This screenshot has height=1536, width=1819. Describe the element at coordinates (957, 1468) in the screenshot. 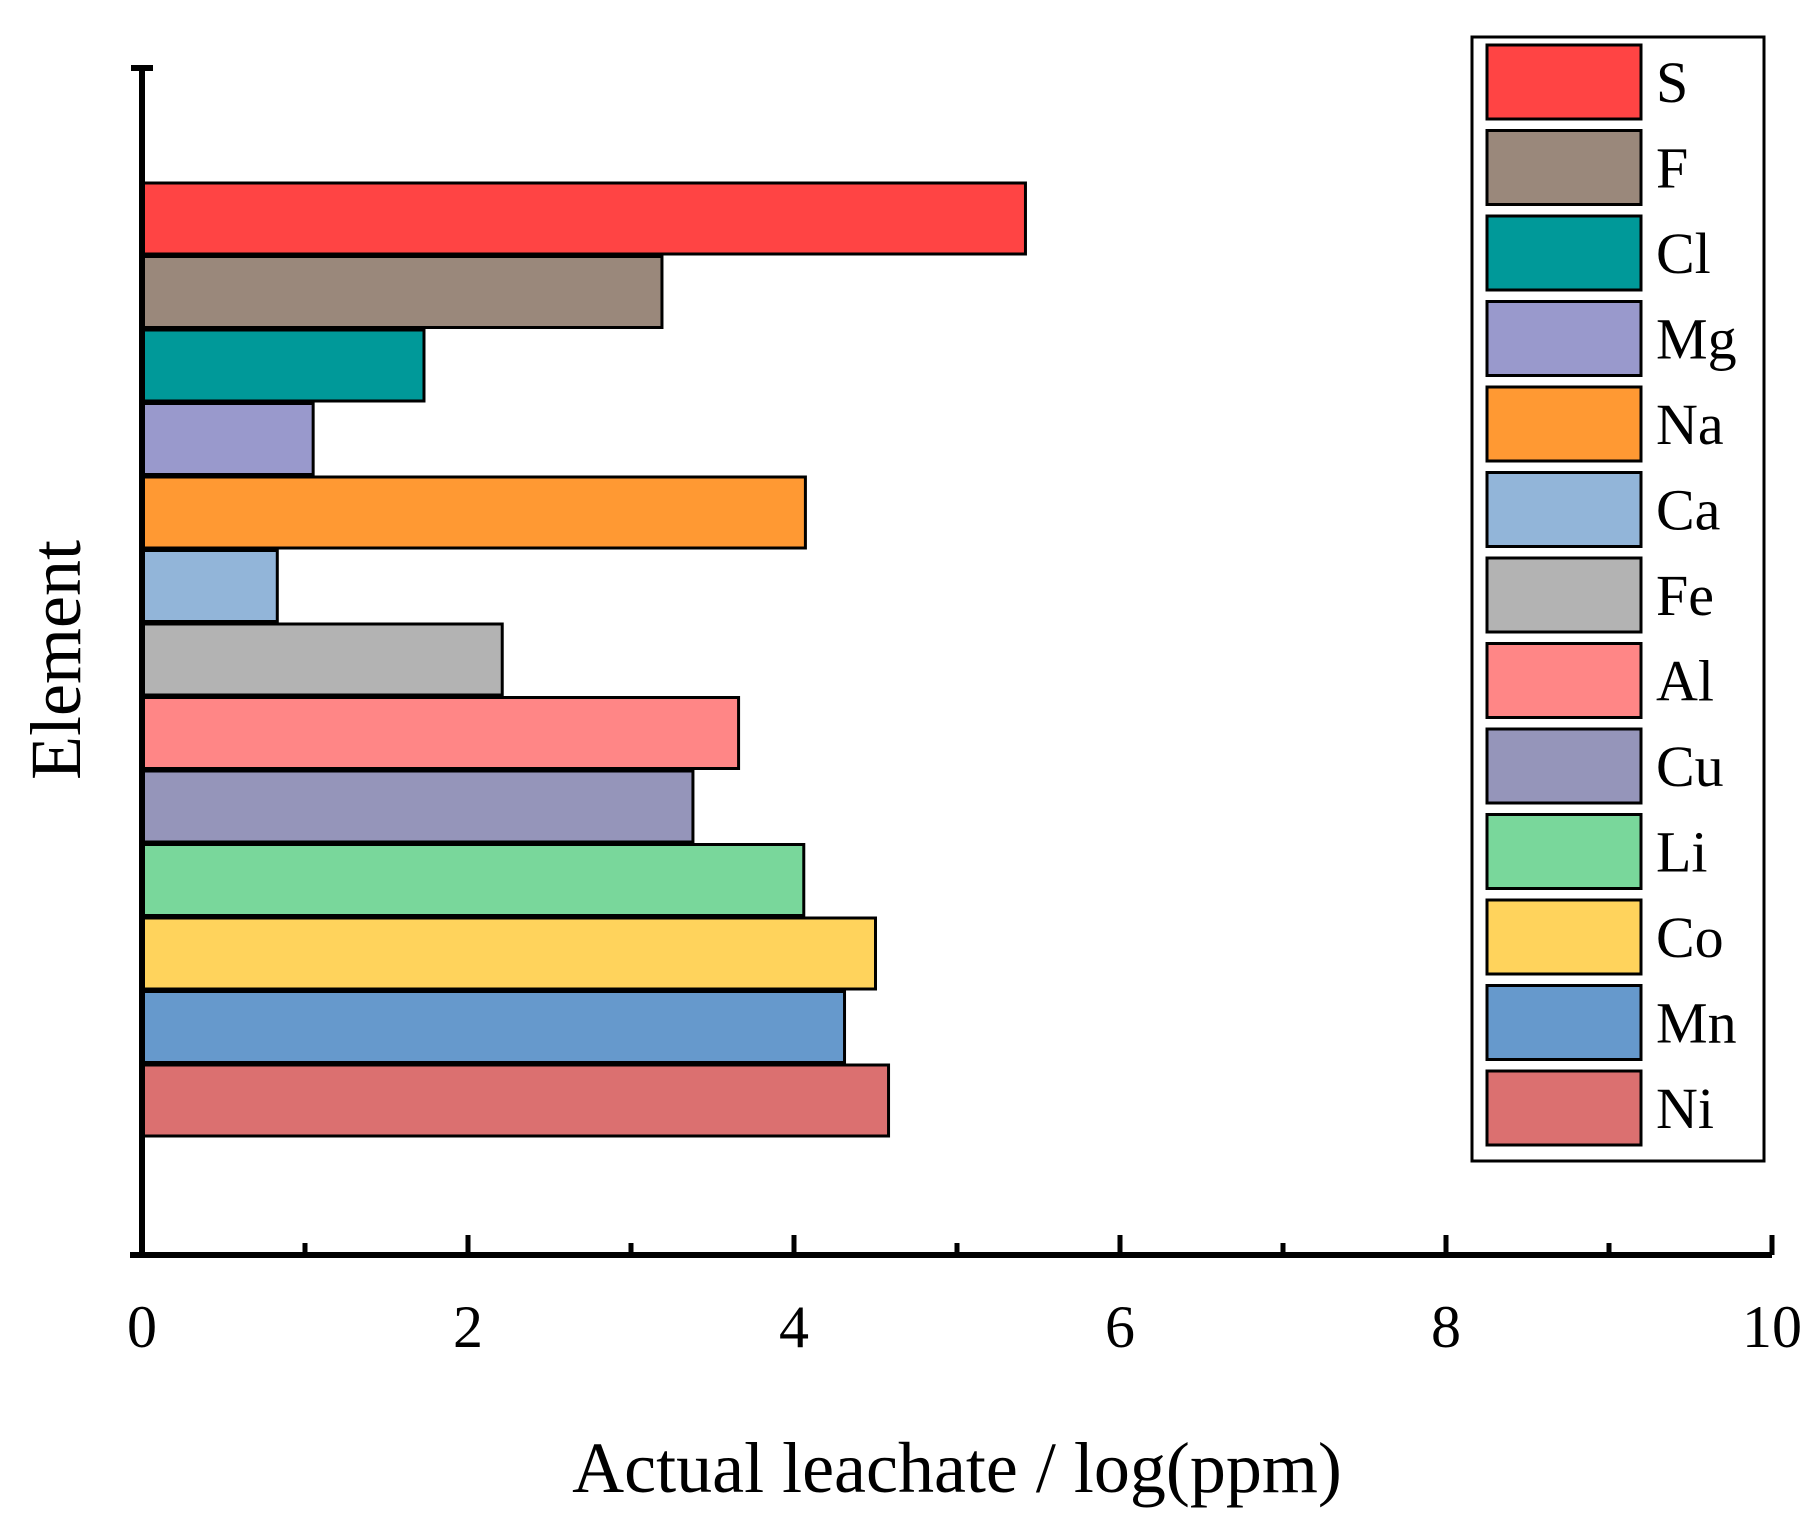

I see `x-axis-title: Actual leachate / log(ppm)` at that location.